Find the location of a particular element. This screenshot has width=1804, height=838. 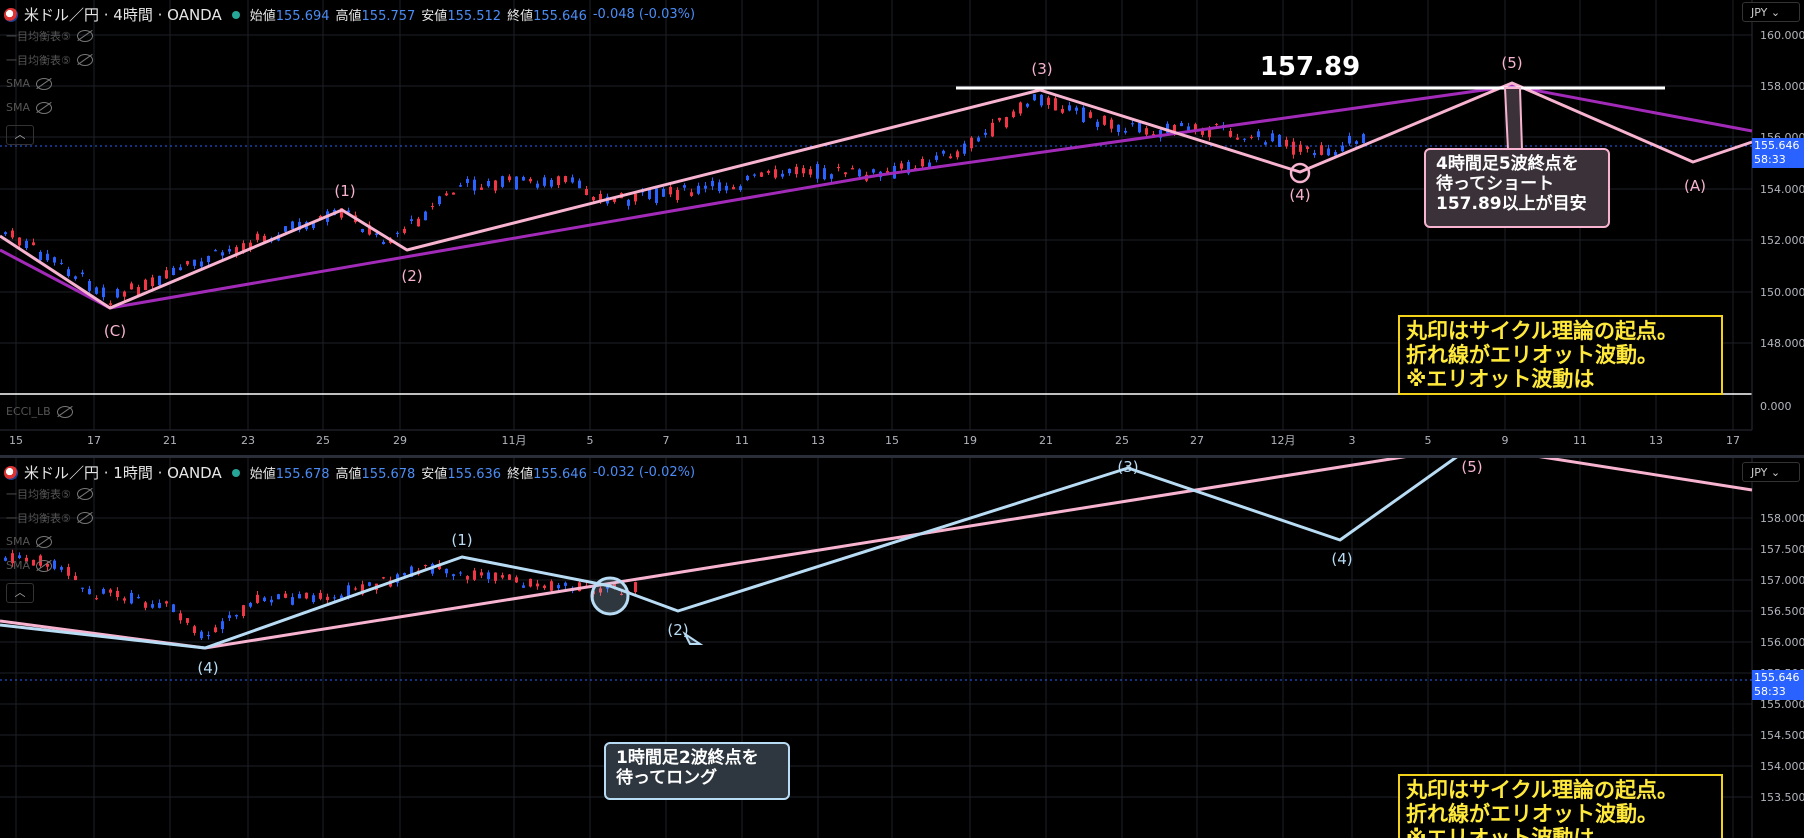

time-tick: 29 is located at coordinates (400, 440).